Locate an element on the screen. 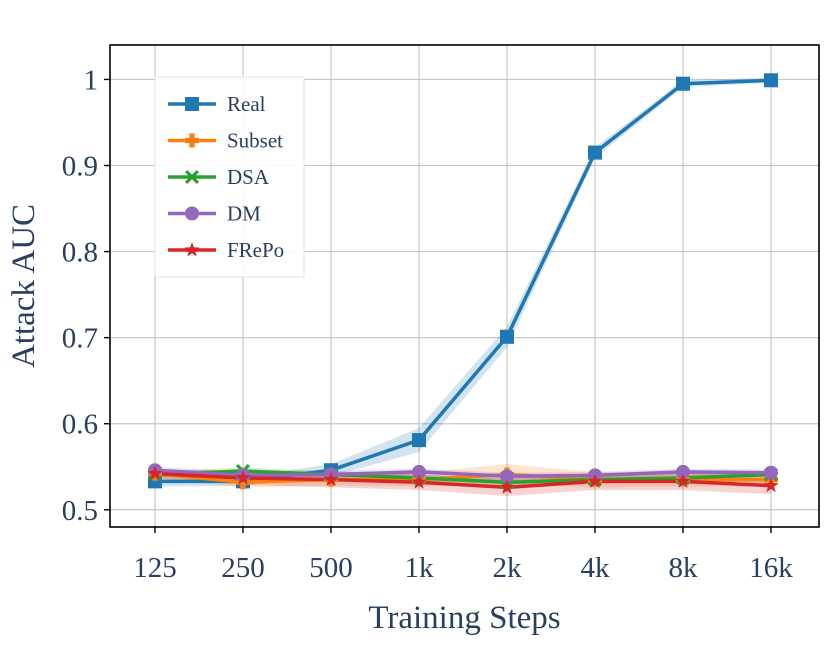 The height and width of the screenshot is (649, 830). legend-dm-label: DM is located at coordinates (244, 214).